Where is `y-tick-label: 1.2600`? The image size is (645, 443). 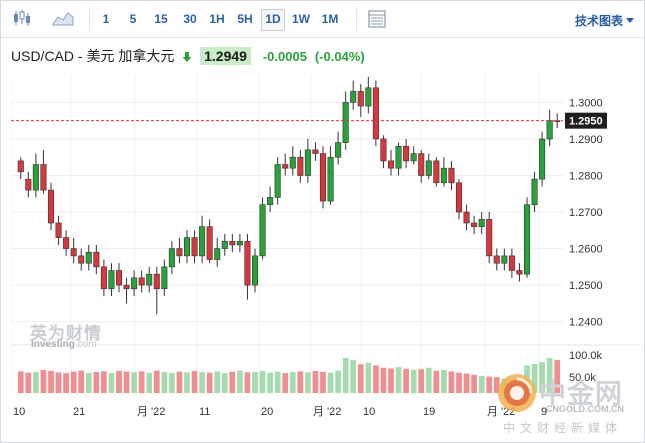
y-tick-label: 1.2600 is located at coordinates (586, 250).